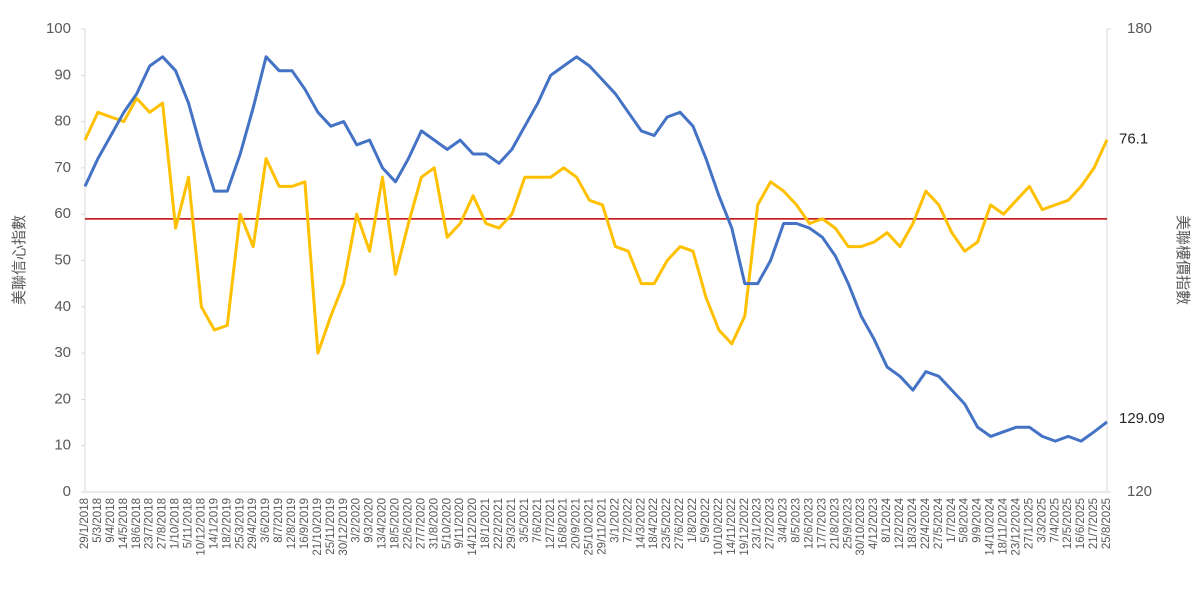 Image resolution: width=1200 pixels, height=590 pixels. Describe the element at coordinates (124, 523) in the screenshot. I see `x-tick-label: 14/5/2018` at that location.